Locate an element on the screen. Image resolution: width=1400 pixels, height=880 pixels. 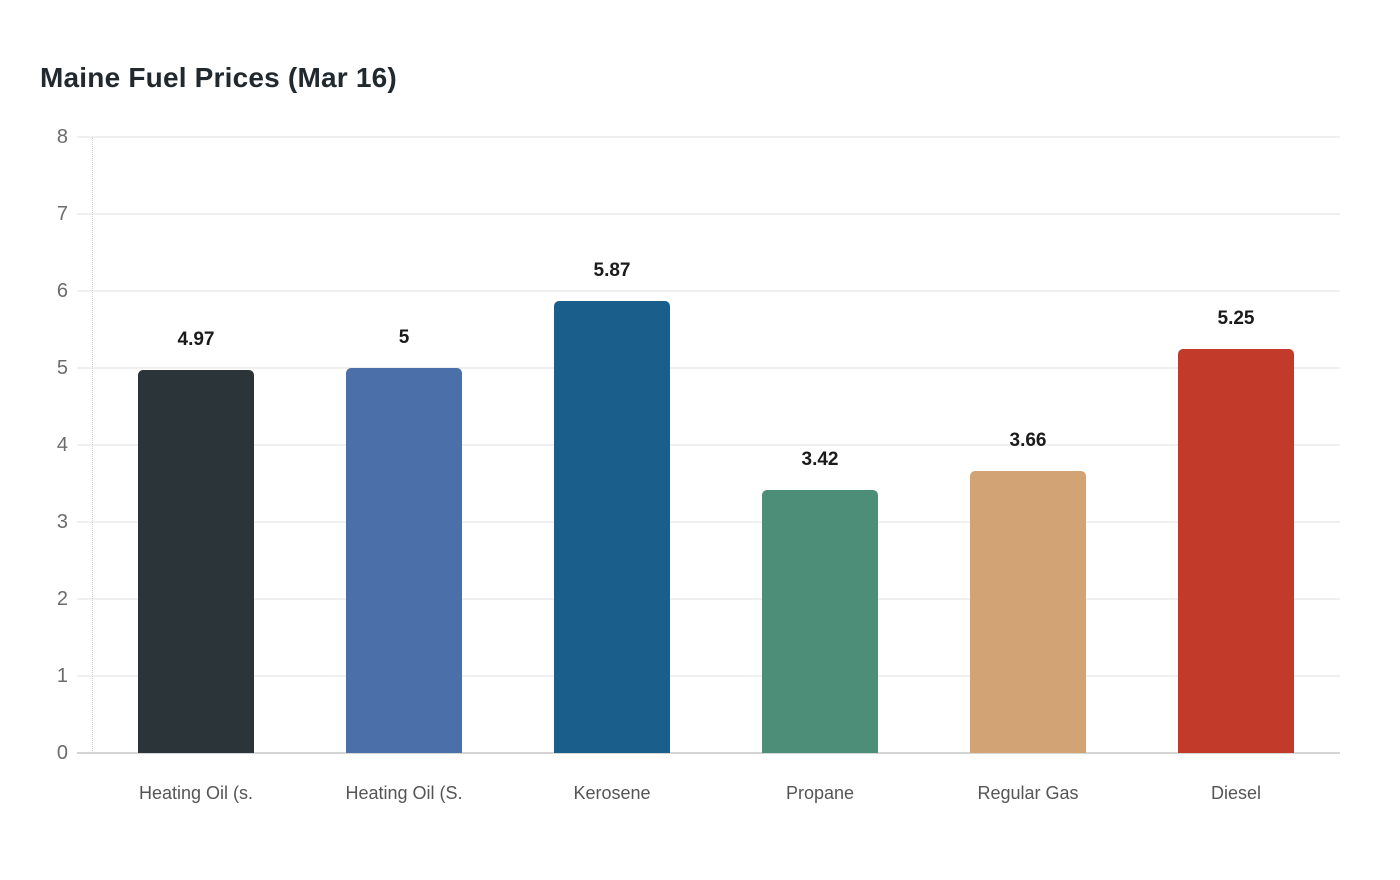
value-label-propane: 3.42 is located at coordinates (820, 459).